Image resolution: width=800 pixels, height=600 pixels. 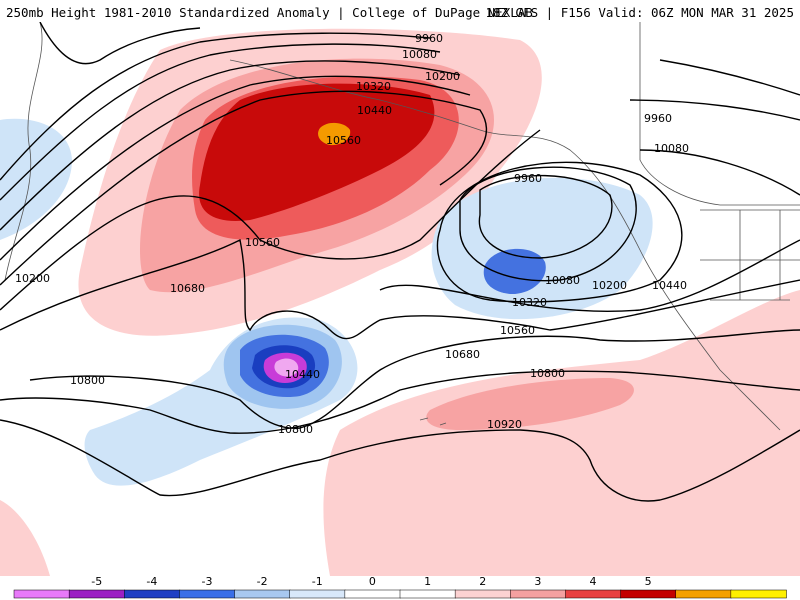 I want to click on positive-anomaly-sw, so click(x=25, y=538).